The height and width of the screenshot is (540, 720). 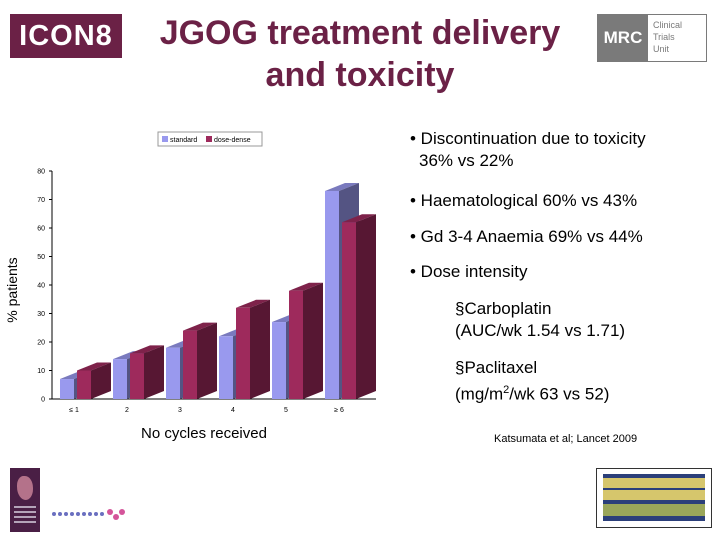 I want to click on mrc-line2: Trials, so click(x=664, y=37).